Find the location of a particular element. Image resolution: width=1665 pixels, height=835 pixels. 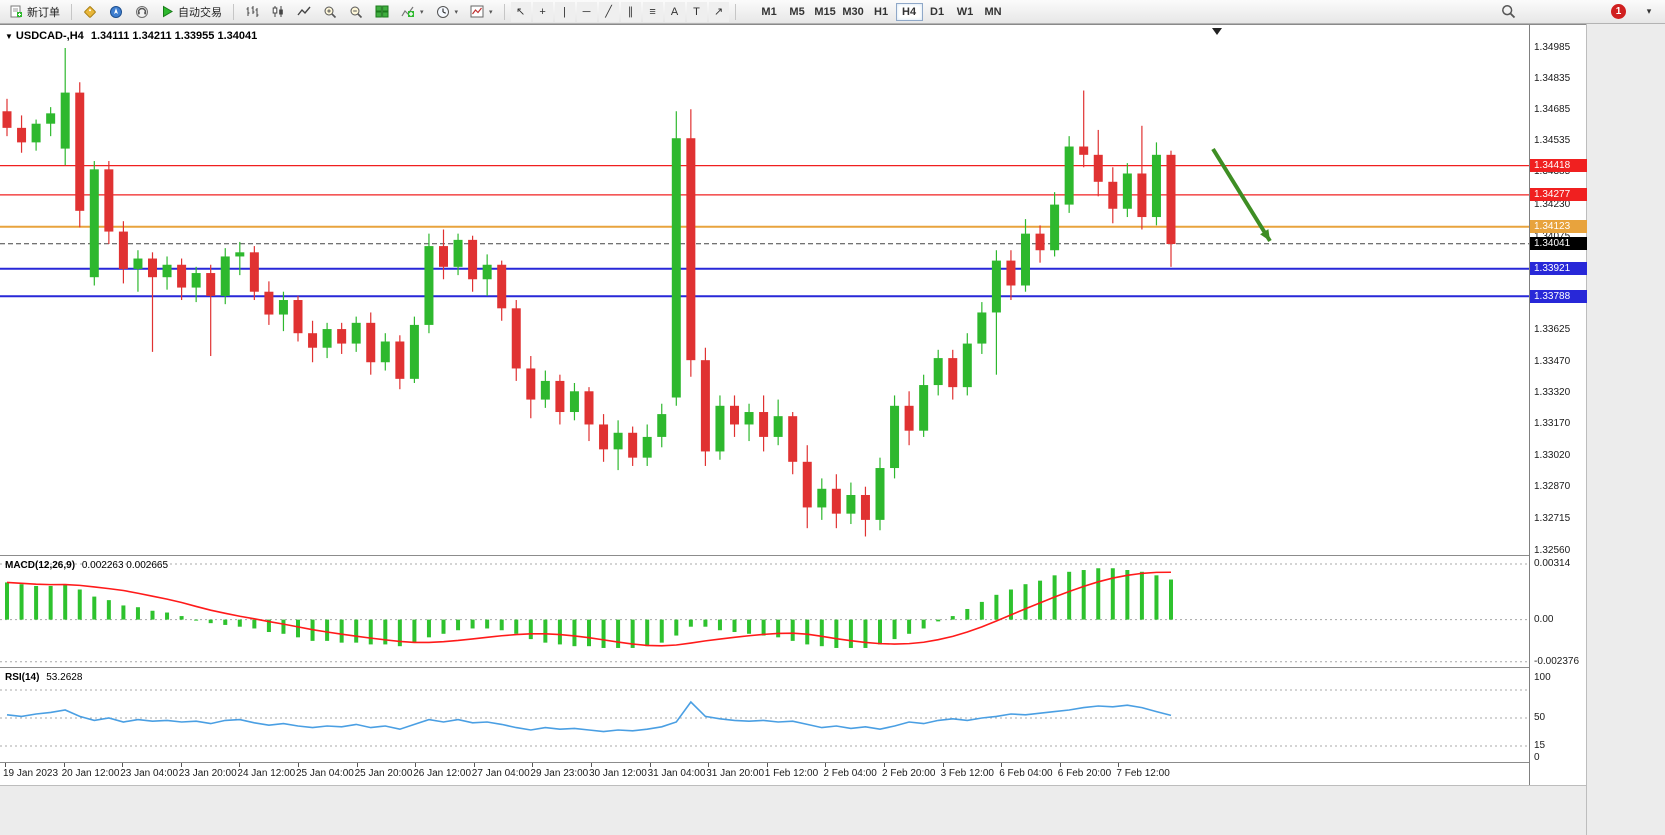

timeframe-mn: MN is located at coordinates (993, 12).